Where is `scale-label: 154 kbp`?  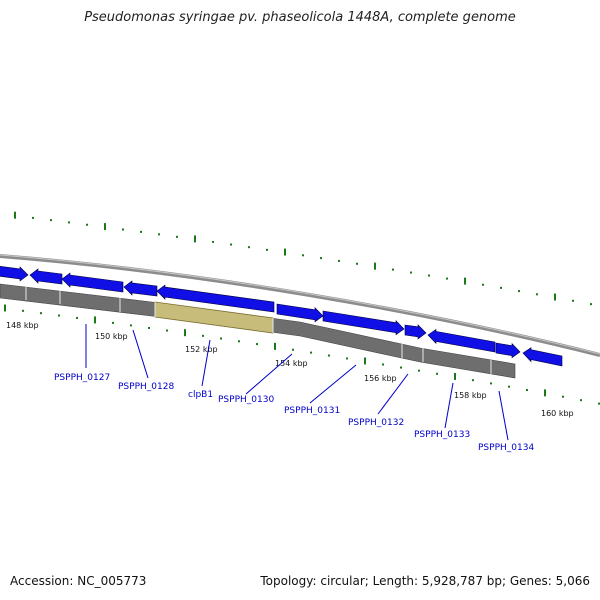 scale-label: 154 kbp is located at coordinates (291, 363).